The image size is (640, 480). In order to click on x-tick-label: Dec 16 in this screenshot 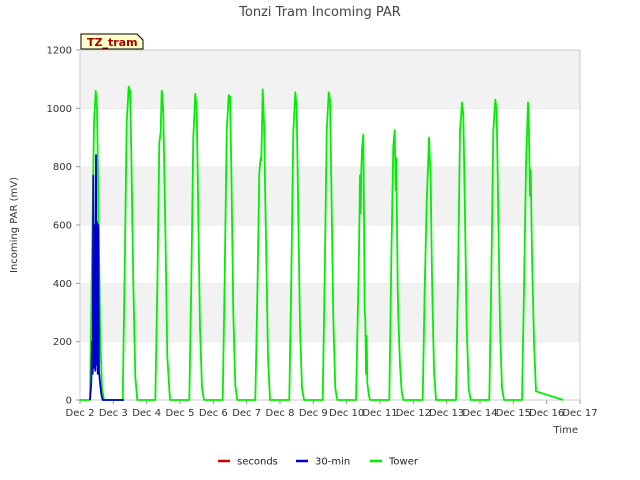, I will do `click(546, 413)`.